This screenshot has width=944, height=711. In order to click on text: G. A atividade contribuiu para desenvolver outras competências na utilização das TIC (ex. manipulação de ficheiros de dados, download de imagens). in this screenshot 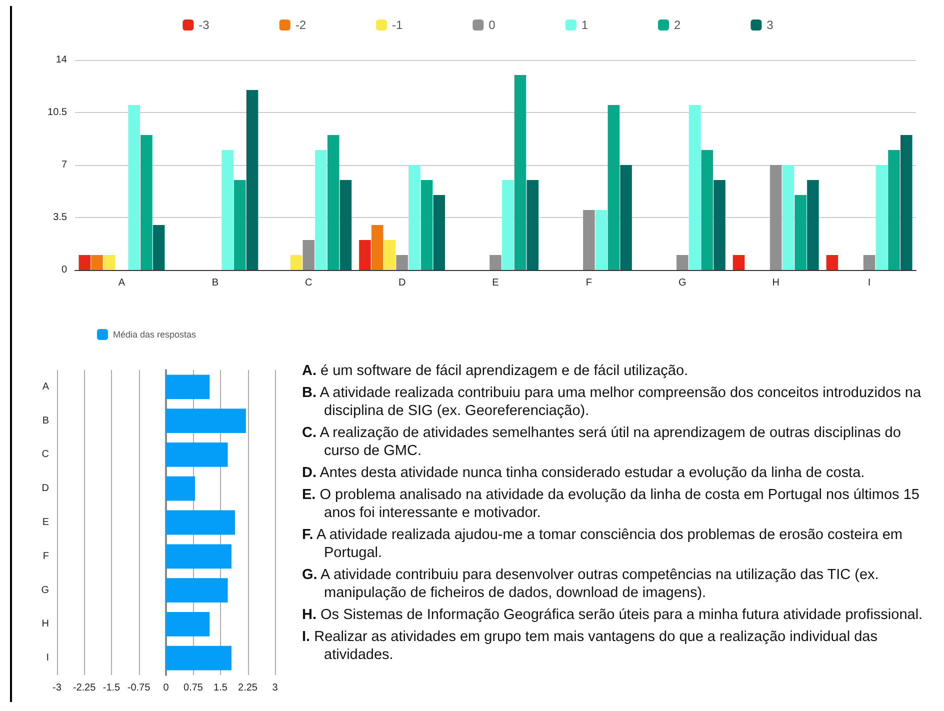, I will do `click(591, 584)`.